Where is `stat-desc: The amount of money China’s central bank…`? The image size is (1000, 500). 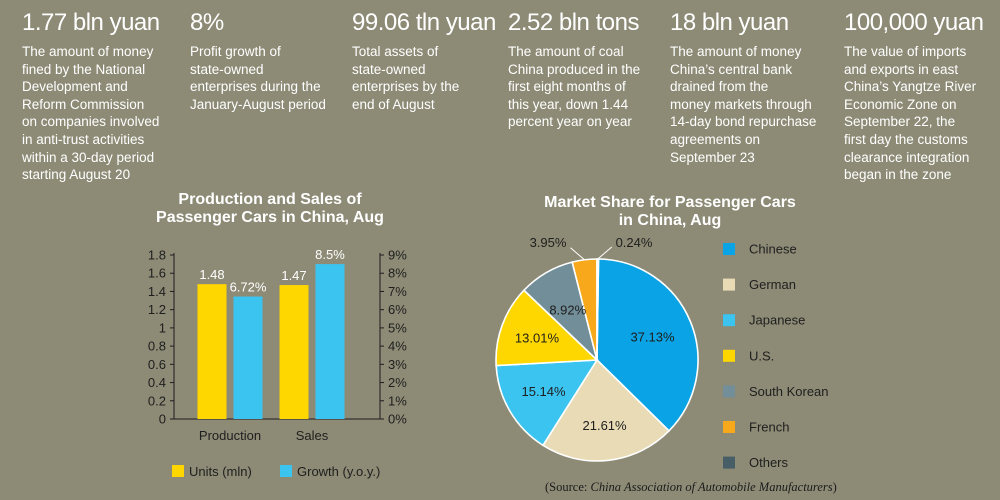 stat-desc: The amount of money China’s central bank… is located at coordinates (743, 104).